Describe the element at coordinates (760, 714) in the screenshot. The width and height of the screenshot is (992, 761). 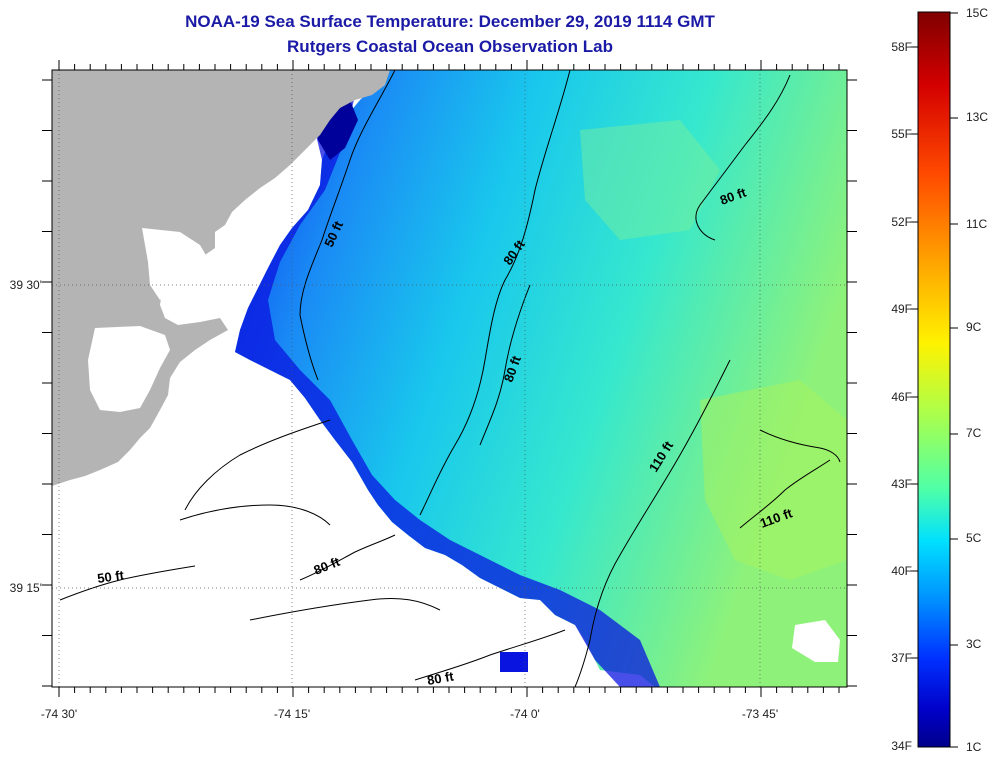
I see `lon-label-7345: -73 45'` at that location.